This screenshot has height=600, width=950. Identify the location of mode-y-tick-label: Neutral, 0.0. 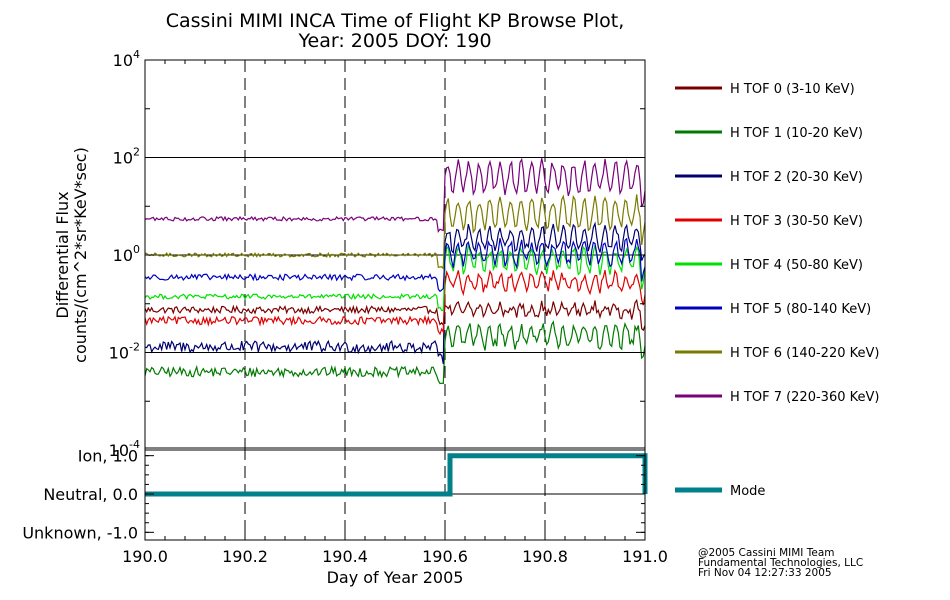
(90, 494).